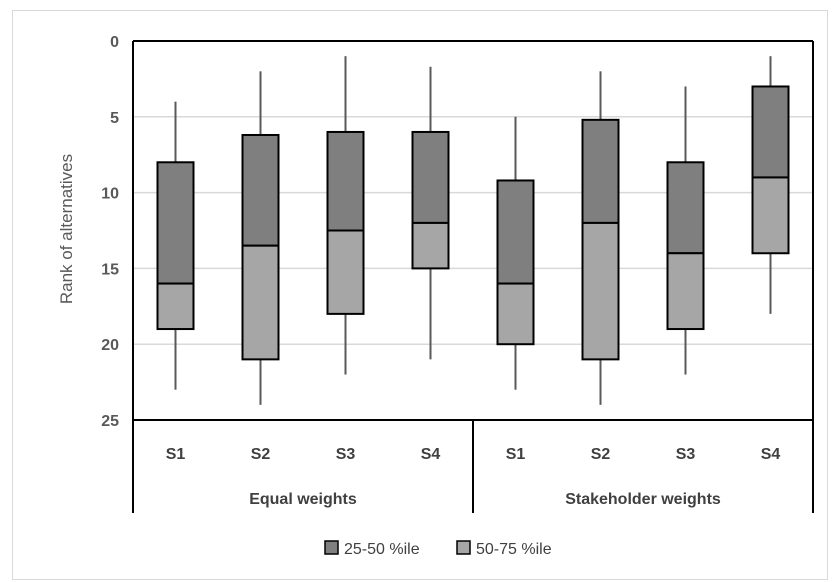  Describe the element at coordinates (110, 194) in the screenshot. I see `y-tick-label: 10` at that location.